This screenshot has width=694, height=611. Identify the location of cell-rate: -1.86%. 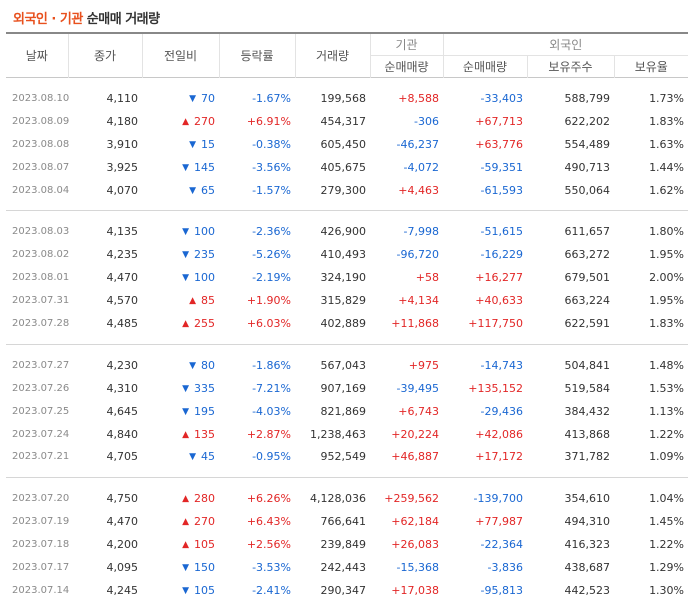
(271, 365).